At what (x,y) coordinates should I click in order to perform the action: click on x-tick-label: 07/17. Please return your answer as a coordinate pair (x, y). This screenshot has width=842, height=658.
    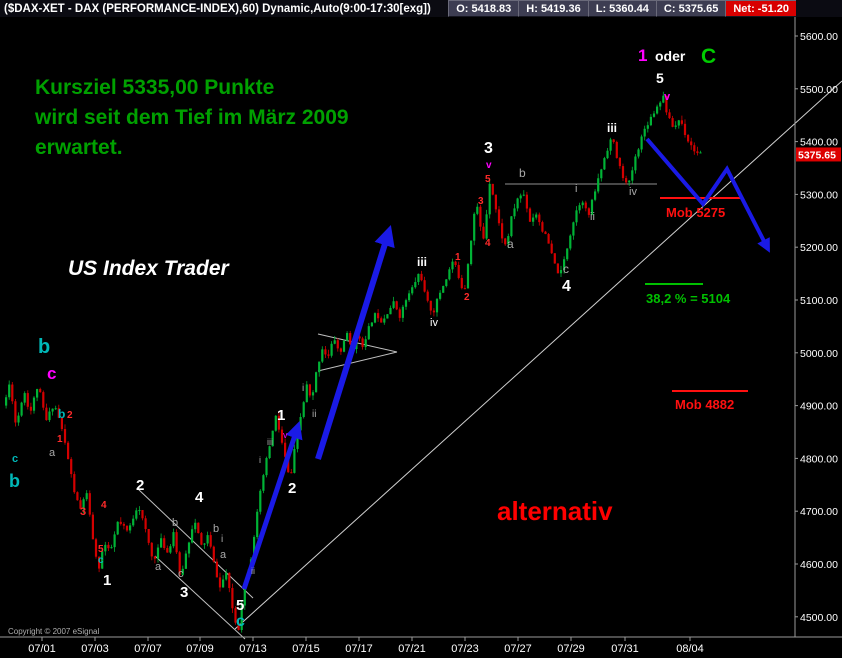
    Looking at the image, I should click on (359, 648).